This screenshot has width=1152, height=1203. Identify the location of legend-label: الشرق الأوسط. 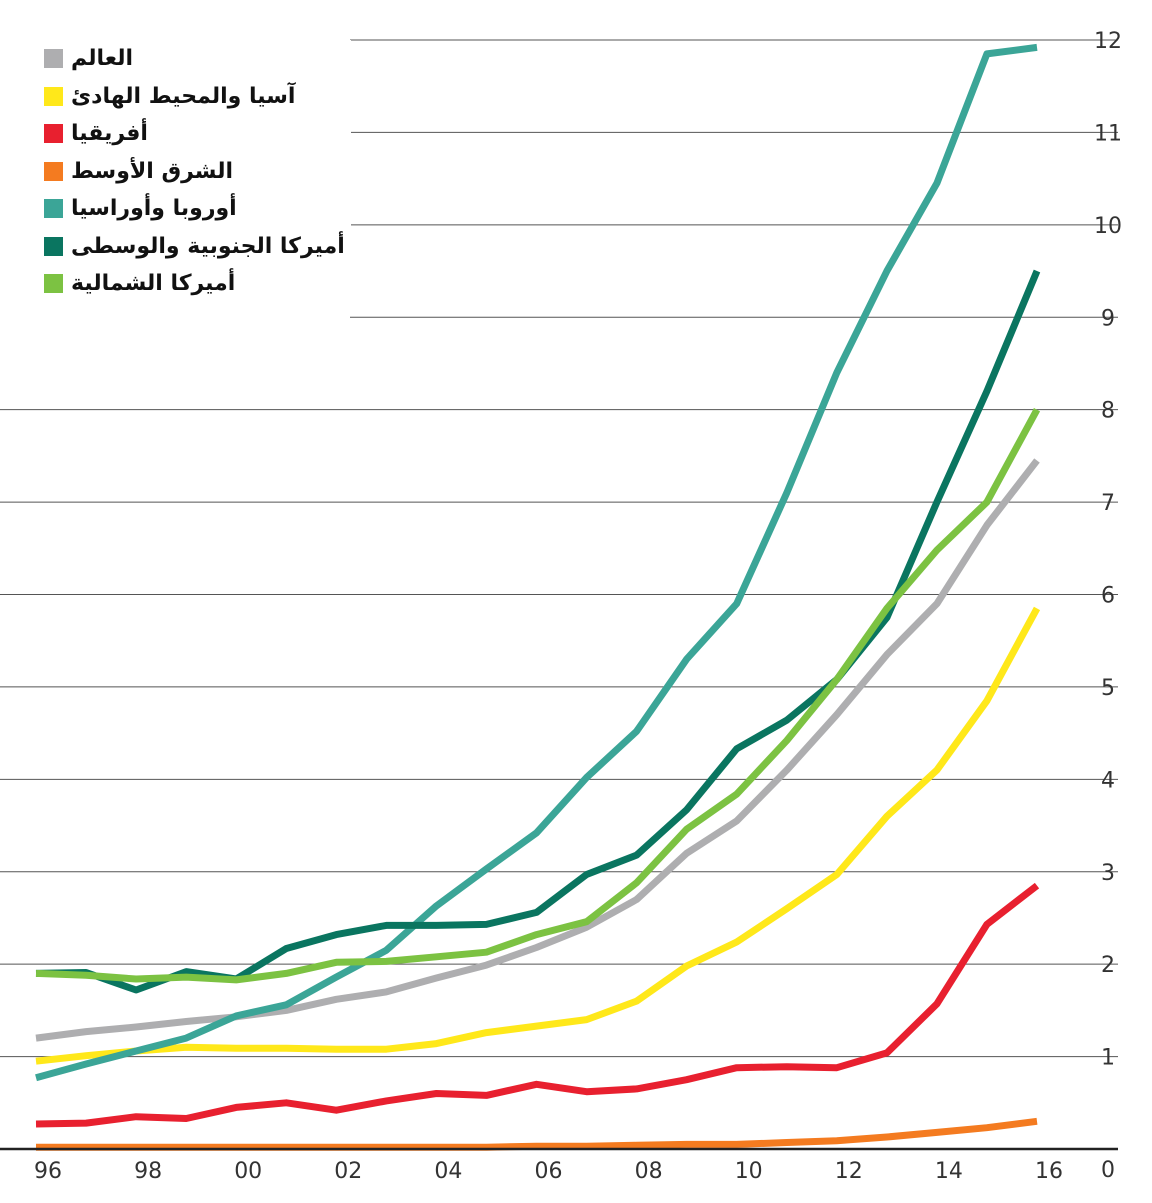
(152, 171).